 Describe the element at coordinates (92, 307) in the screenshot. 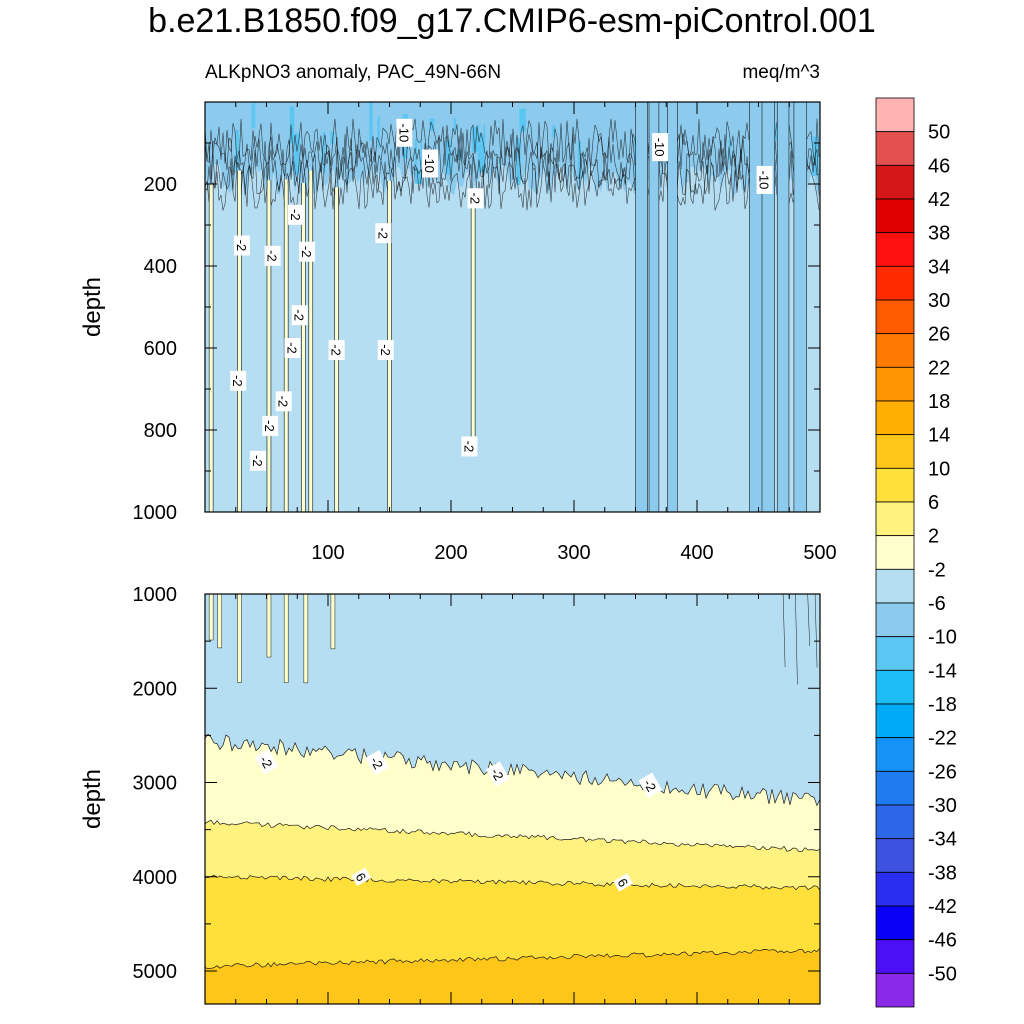

I see `y-axis-label: depth` at that location.